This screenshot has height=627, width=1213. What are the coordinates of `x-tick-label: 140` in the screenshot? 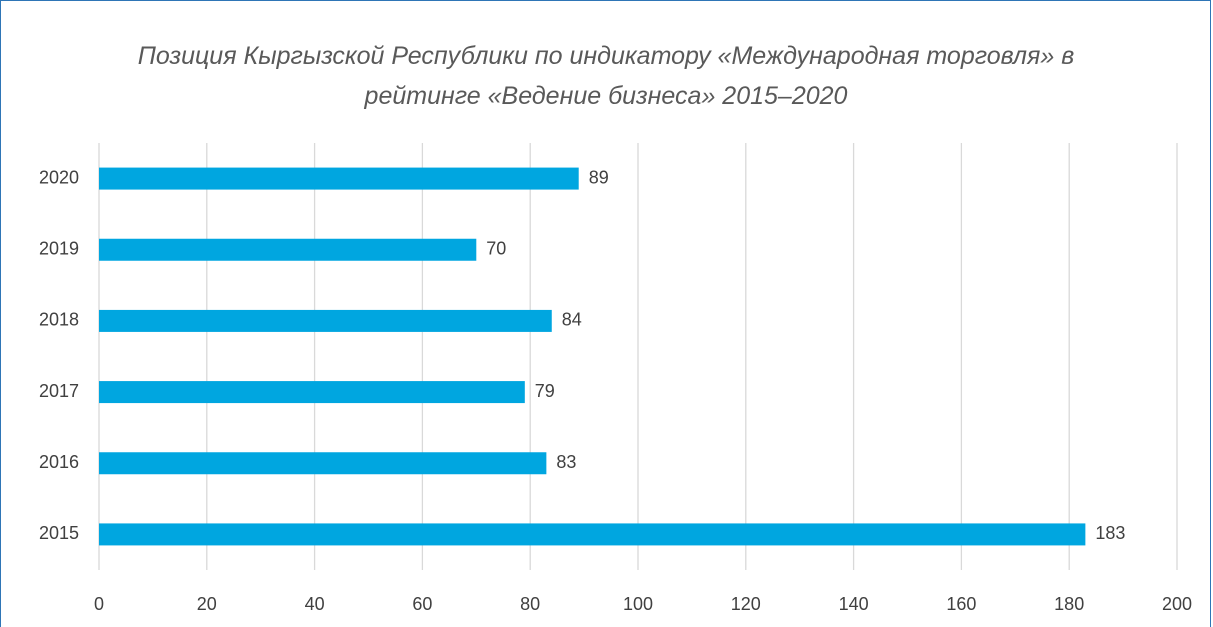 It's located at (854, 604).